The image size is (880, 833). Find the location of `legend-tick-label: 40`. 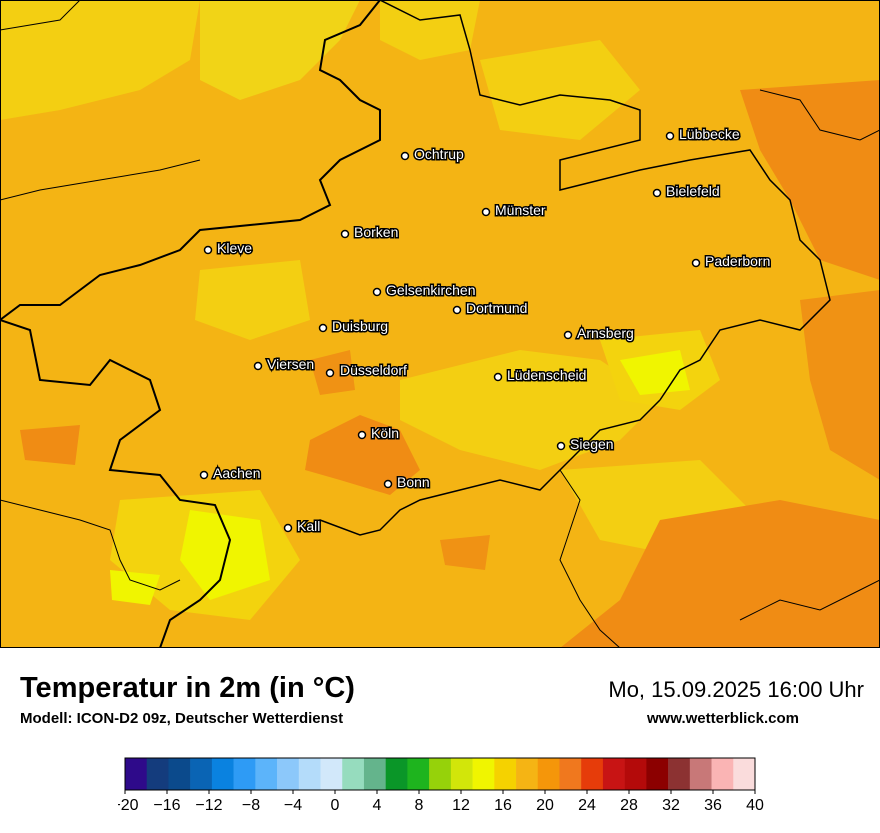

legend-tick-label: 40 is located at coordinates (755, 805).